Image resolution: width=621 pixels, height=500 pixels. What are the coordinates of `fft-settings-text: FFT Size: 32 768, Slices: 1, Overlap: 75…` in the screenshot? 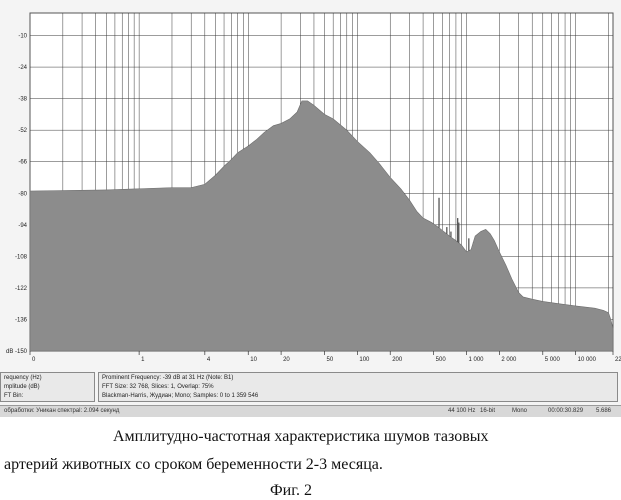 It's located at (358, 387).